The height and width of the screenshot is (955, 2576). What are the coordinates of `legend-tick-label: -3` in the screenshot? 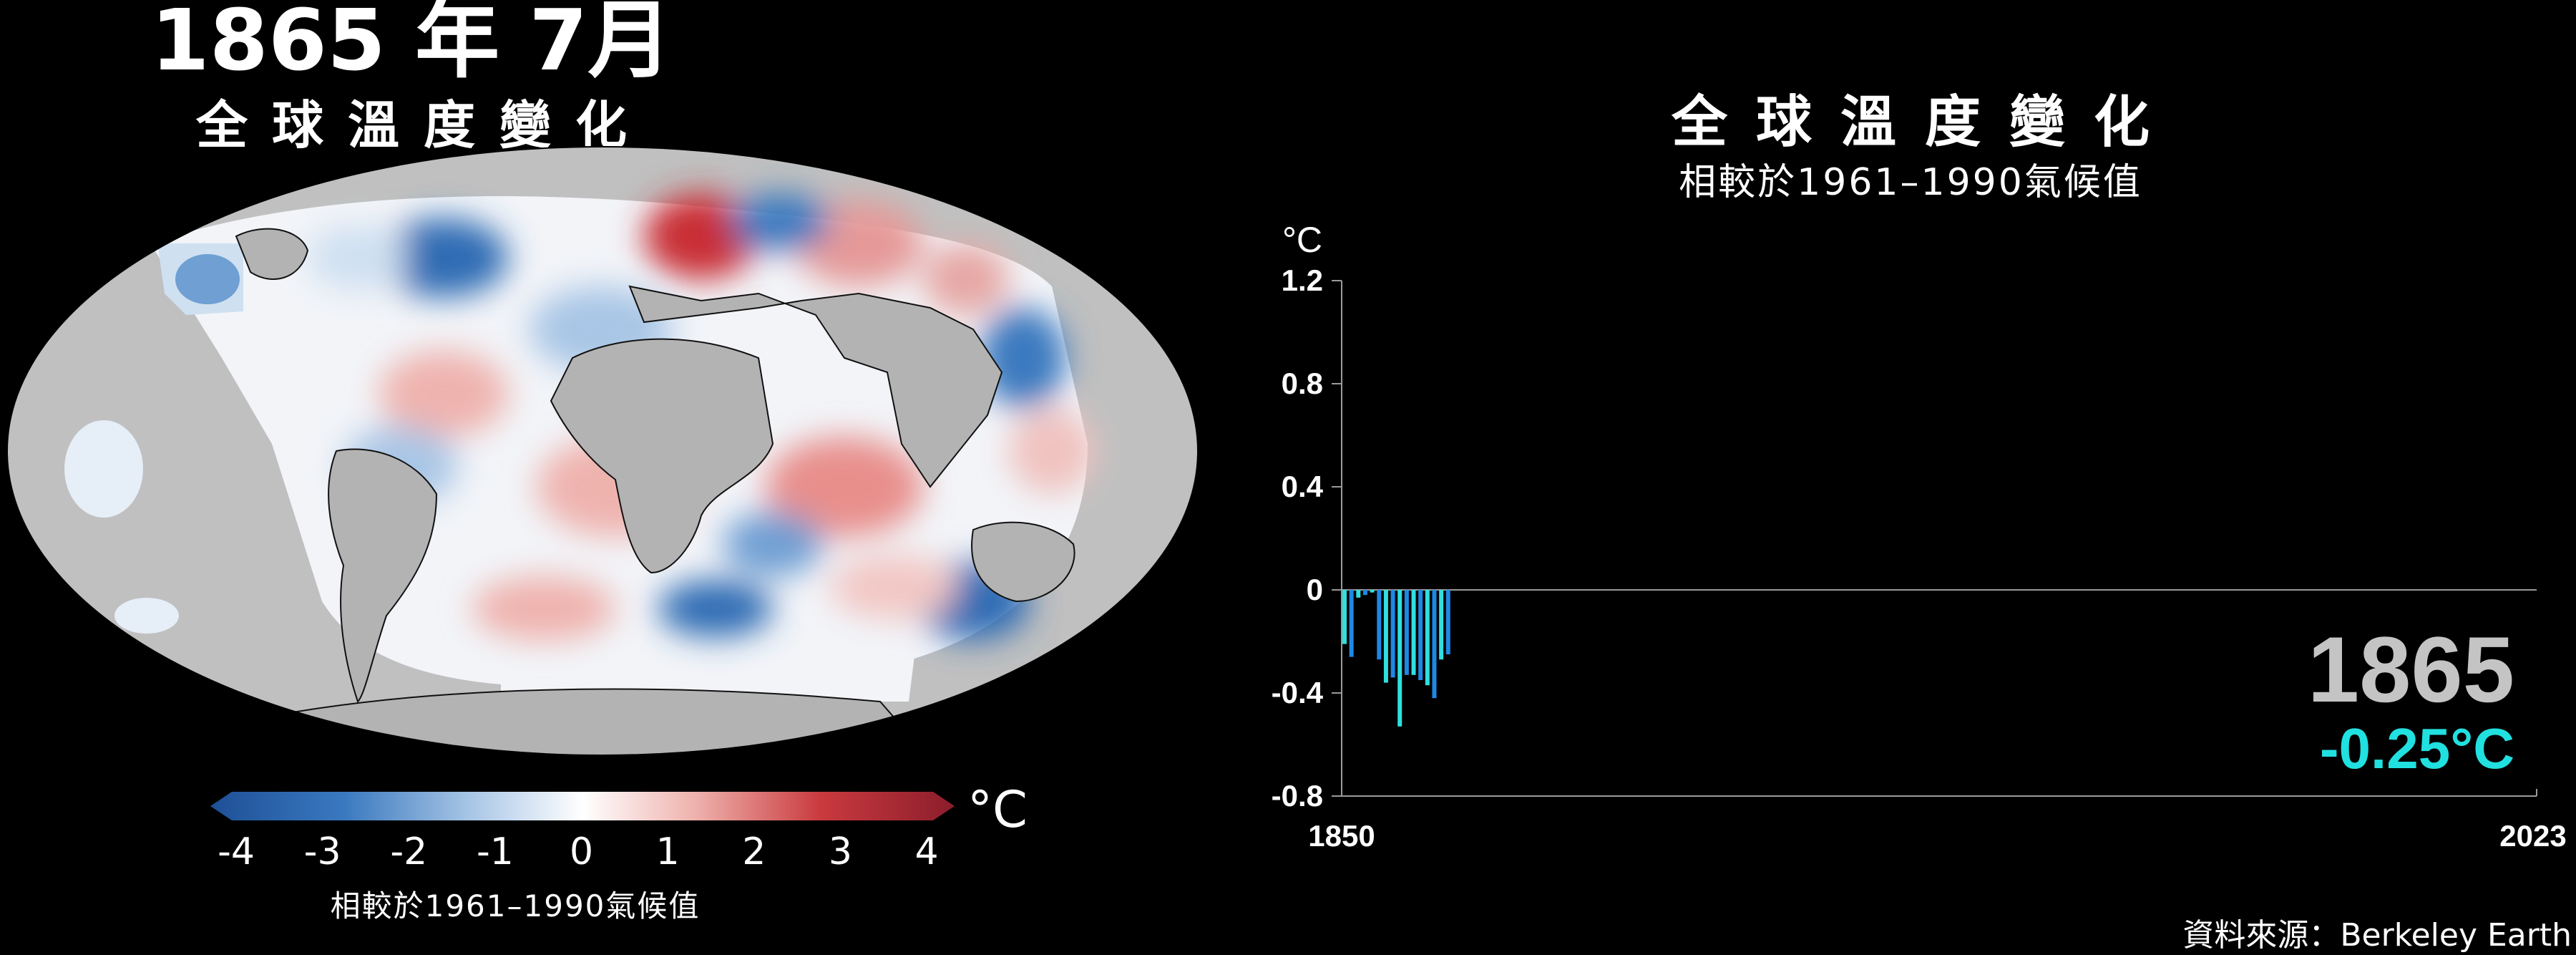 It's located at (322, 851).